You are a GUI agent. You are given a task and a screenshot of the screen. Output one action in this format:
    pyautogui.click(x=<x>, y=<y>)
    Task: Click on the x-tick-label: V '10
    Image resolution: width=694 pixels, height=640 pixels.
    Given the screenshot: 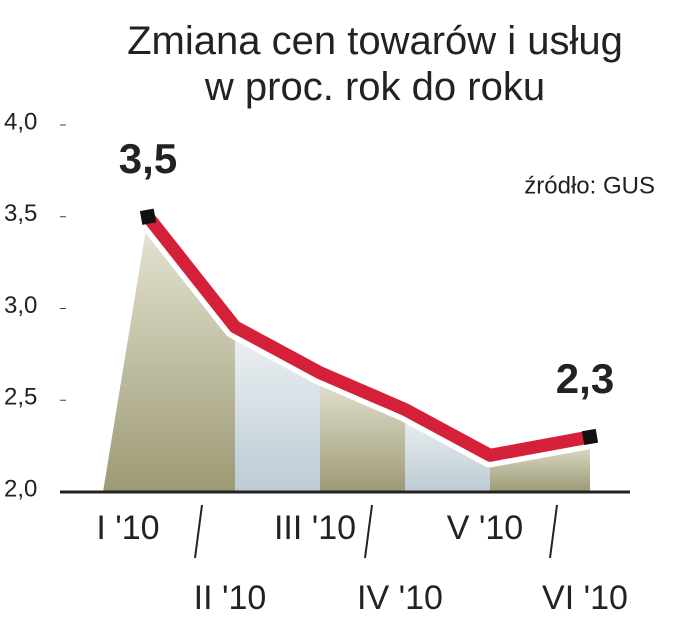 What is the action you would take?
    pyautogui.click(x=485, y=528)
    